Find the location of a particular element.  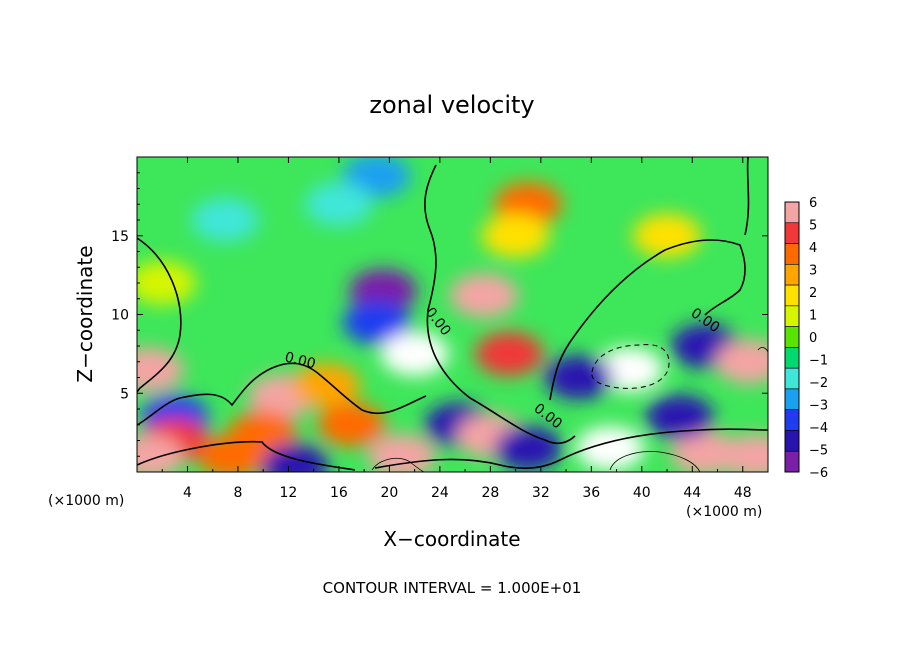

y-tick-label: 10 is located at coordinates (120, 316).